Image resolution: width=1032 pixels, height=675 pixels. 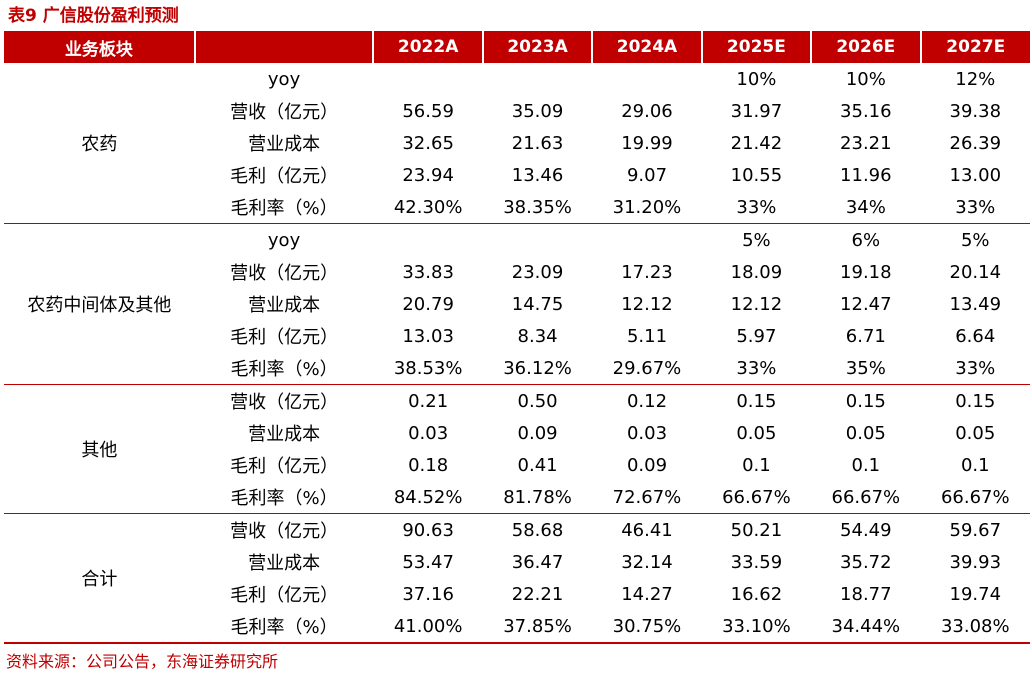 What do you see at coordinates (428, 272) in the screenshot?
I see `value-cell: 33.83` at bounding box center [428, 272].